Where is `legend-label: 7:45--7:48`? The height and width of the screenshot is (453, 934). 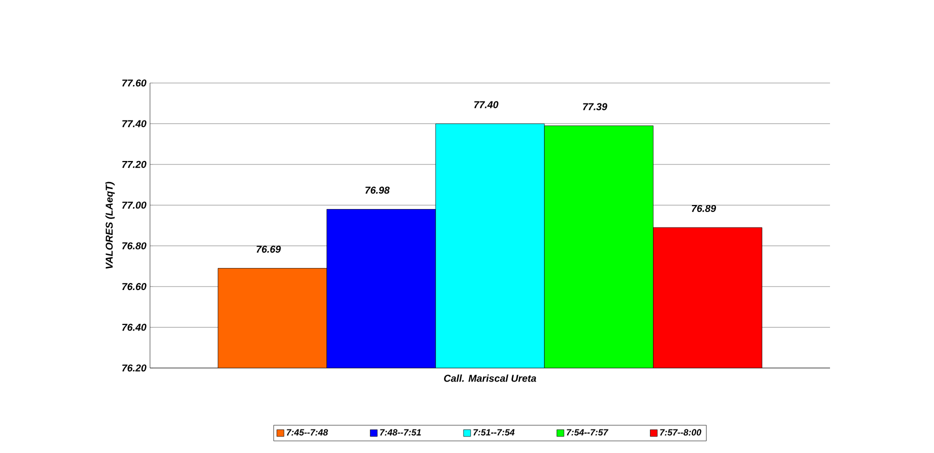 legend-label: 7:45--7:48 is located at coordinates (307, 432).